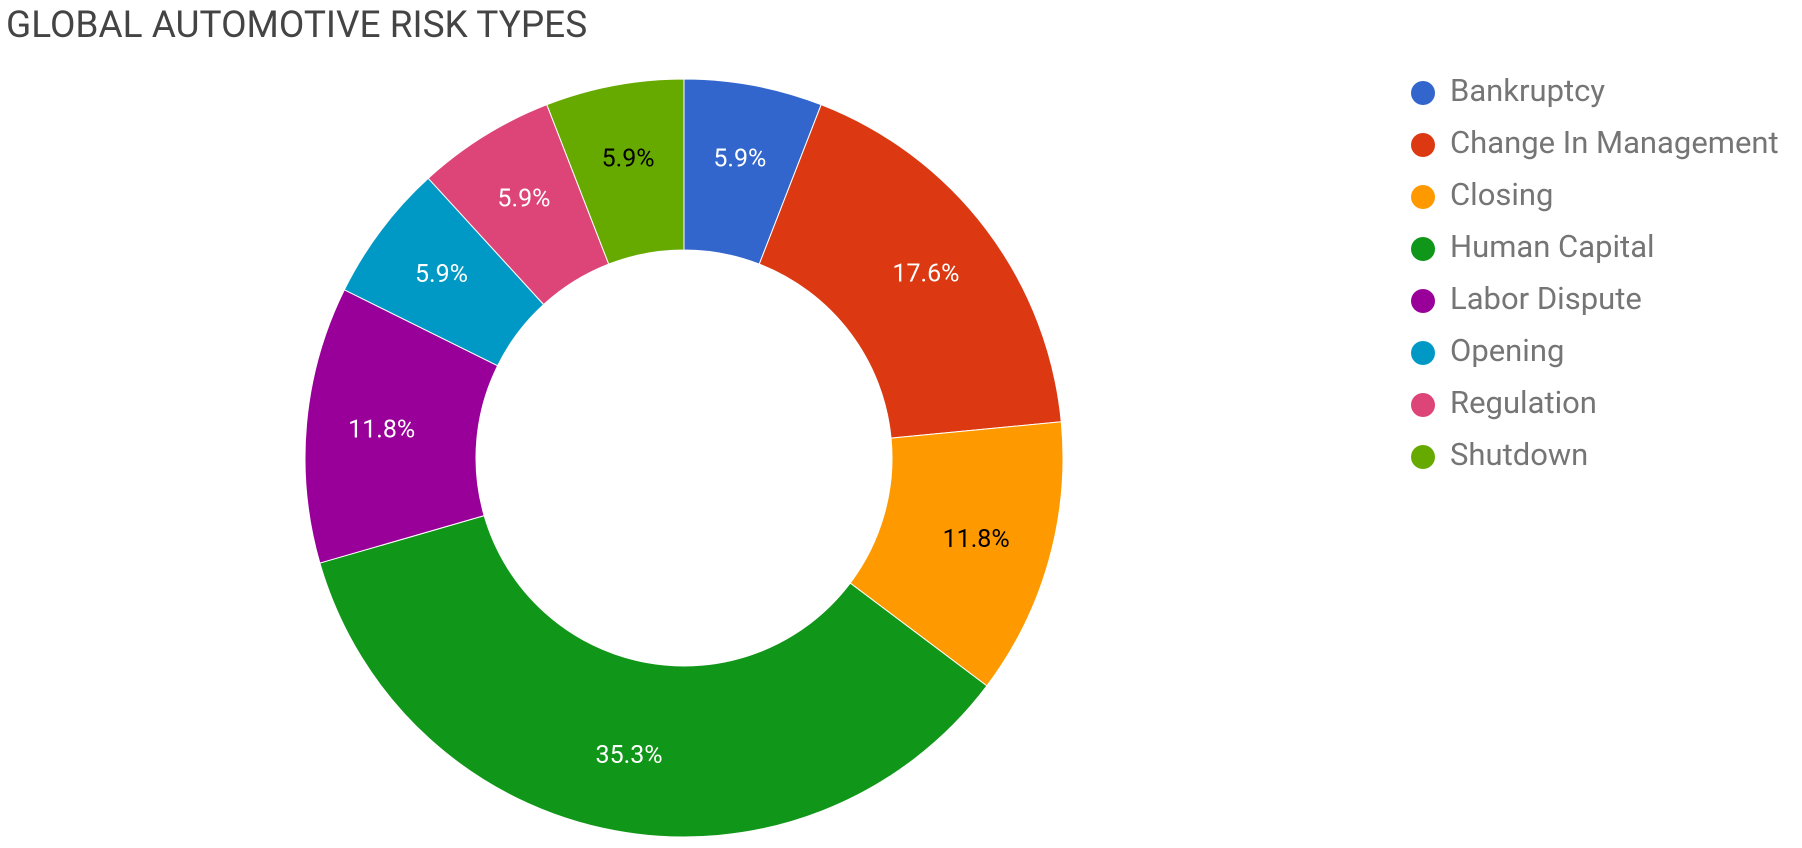 This screenshot has width=1802, height=848. I want to click on slice-label: 35.3%, so click(629, 755).